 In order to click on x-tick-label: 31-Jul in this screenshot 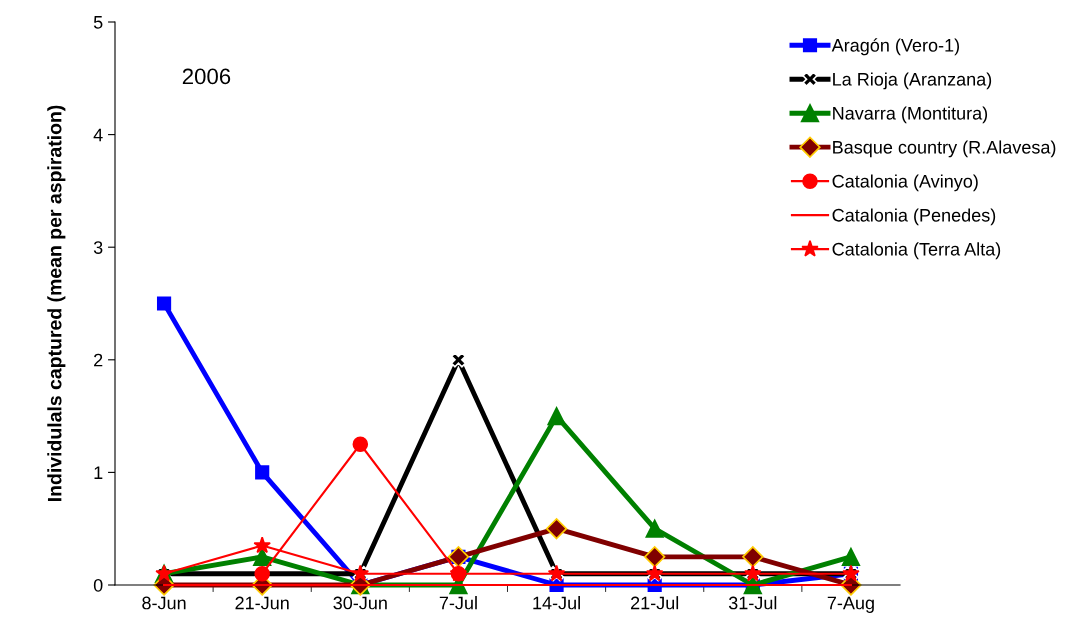, I will do `click(752, 603)`.